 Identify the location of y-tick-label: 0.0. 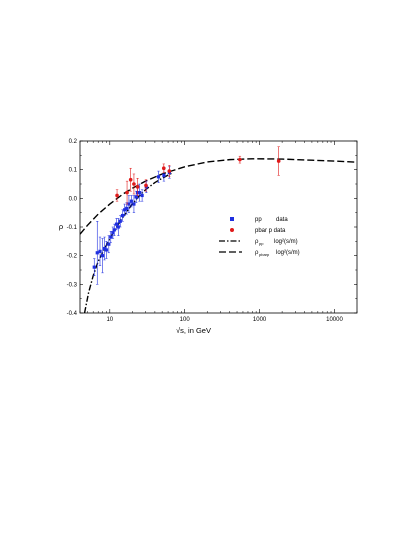
(73, 199).